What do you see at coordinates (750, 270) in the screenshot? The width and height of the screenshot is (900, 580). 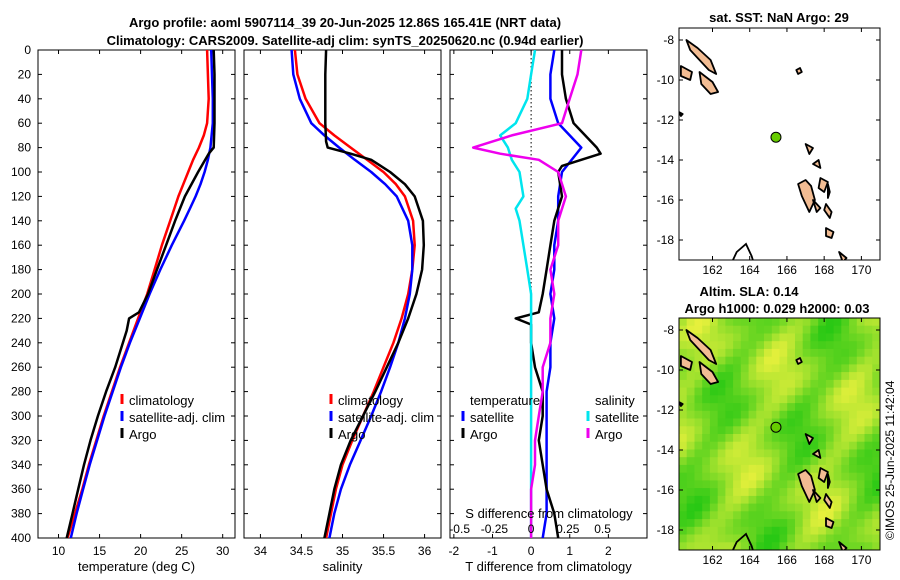 I see `sst-map-xtick-label: 164` at bounding box center [750, 270].